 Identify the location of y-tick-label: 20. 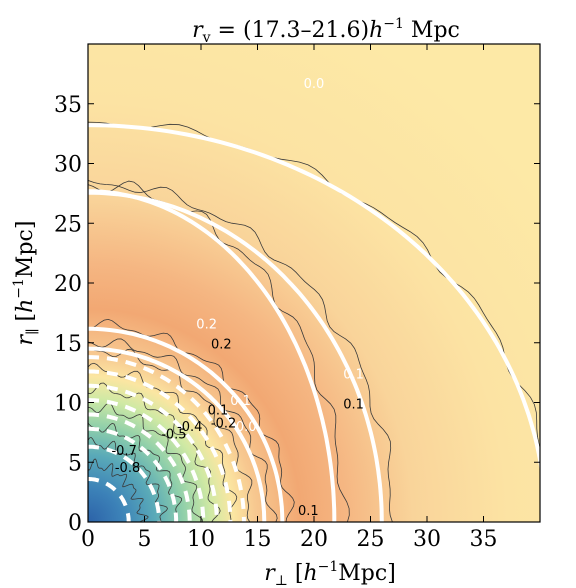
(68, 284).